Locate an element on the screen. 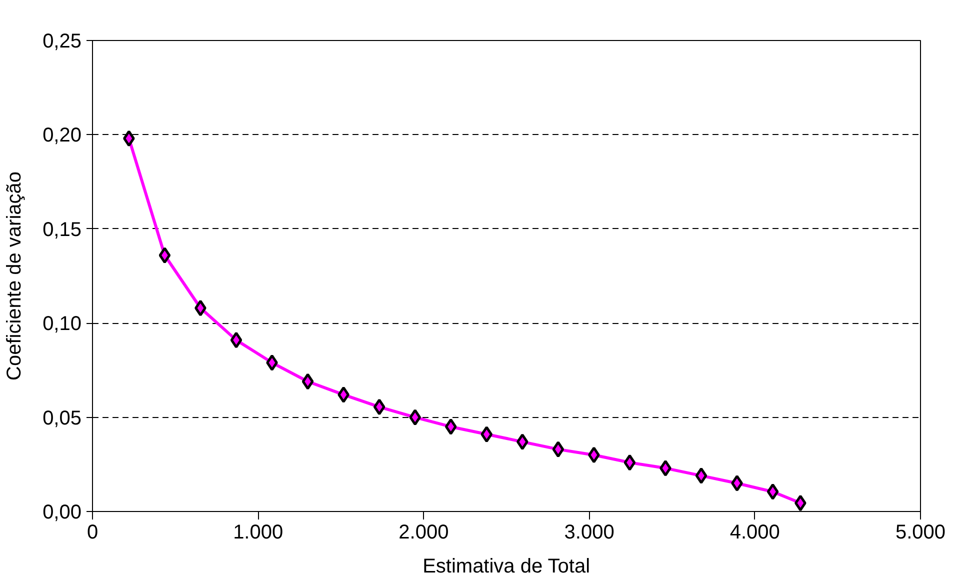  y-tick-label: 0,10 is located at coordinates (62, 324).